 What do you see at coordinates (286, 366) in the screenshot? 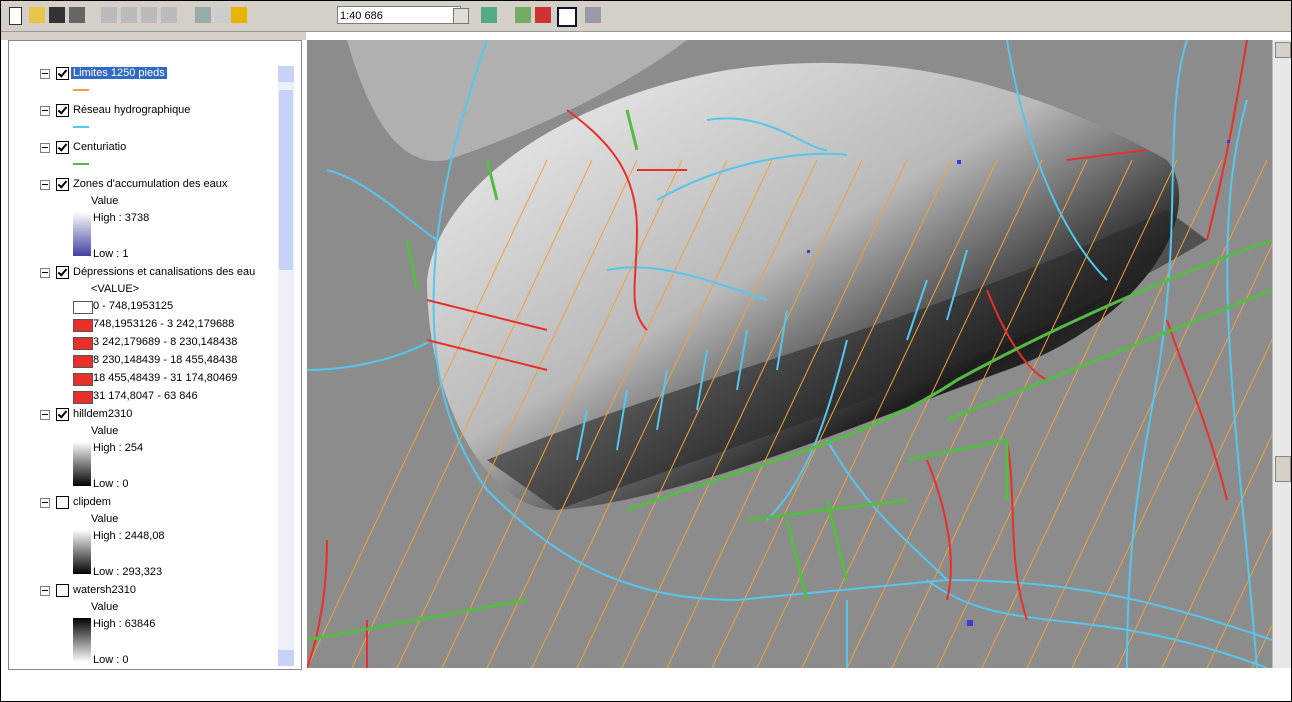
I see `toc-scrollbar` at bounding box center [286, 366].